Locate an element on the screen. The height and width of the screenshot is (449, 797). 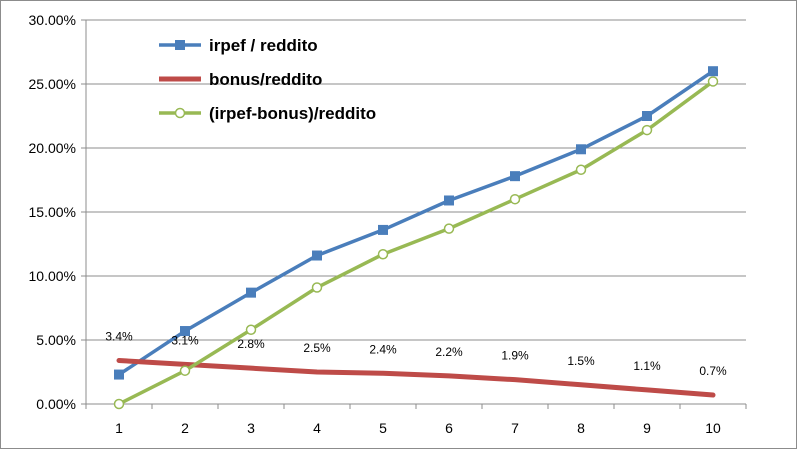
x-tick-label: 6 is located at coordinates (449, 428).